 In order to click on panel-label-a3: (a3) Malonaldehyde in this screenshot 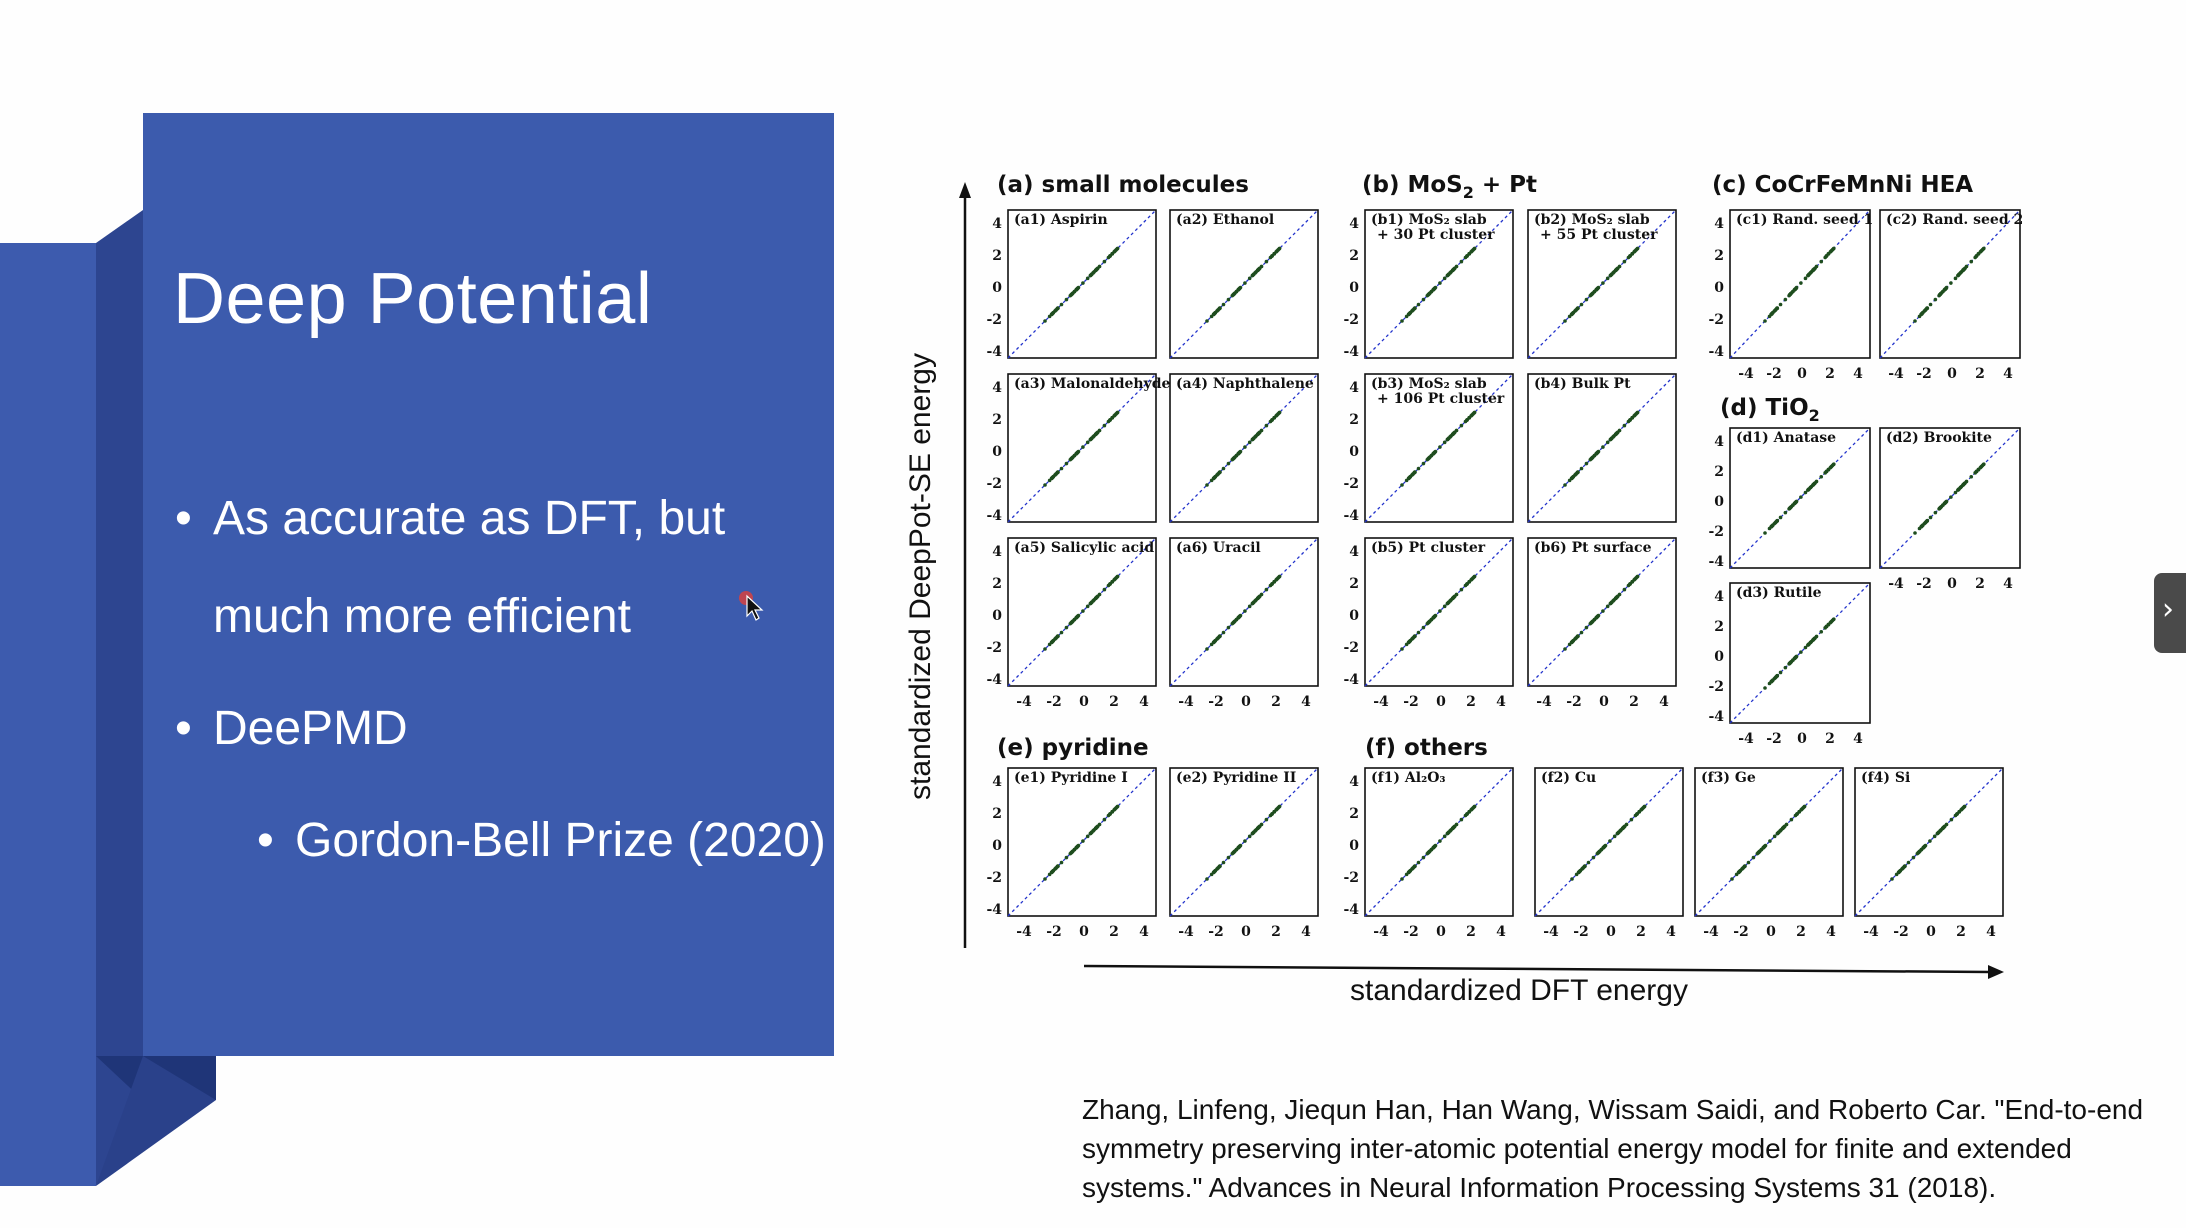, I will do `click(1092, 384)`.